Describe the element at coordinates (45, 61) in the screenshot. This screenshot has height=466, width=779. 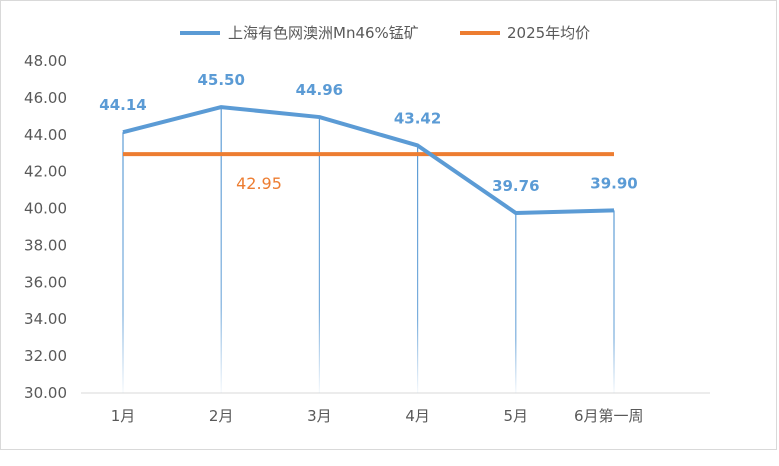
I see `y-tick-label: 48.00` at that location.